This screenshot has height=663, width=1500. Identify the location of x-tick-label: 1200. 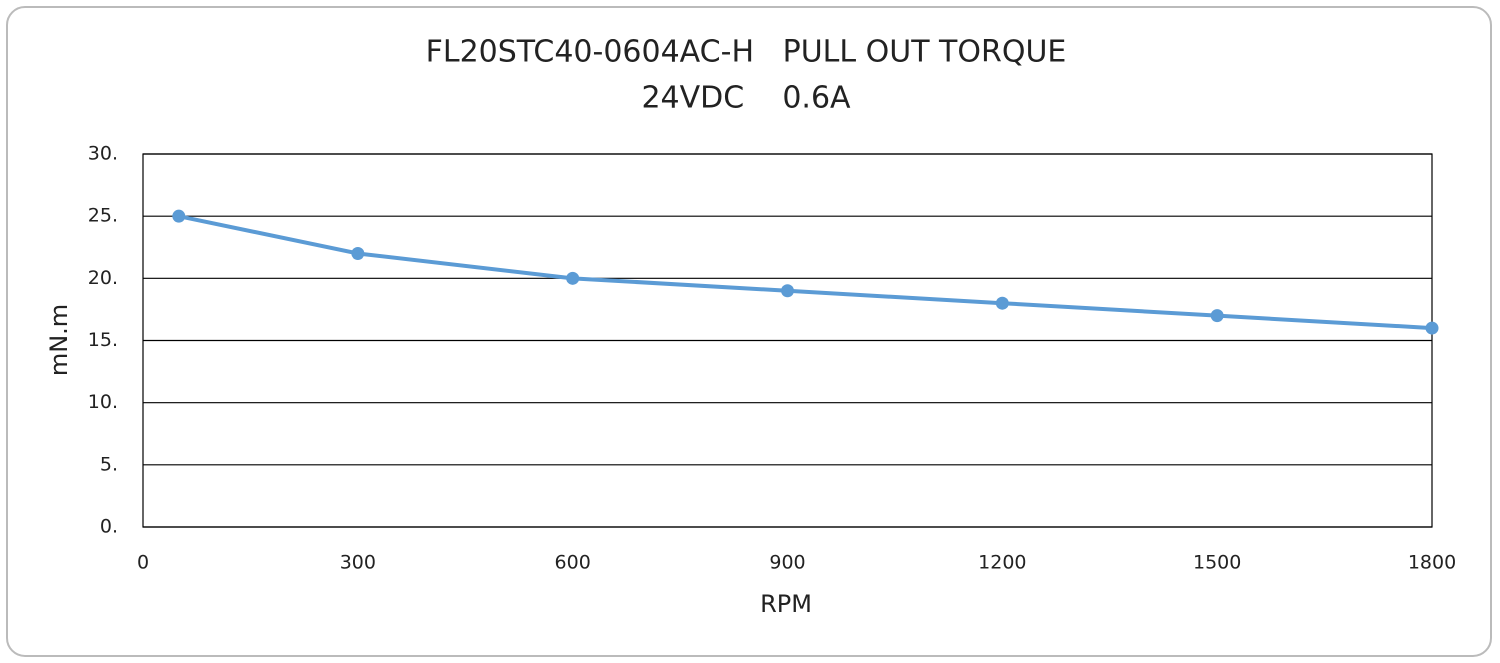
(1002, 563).